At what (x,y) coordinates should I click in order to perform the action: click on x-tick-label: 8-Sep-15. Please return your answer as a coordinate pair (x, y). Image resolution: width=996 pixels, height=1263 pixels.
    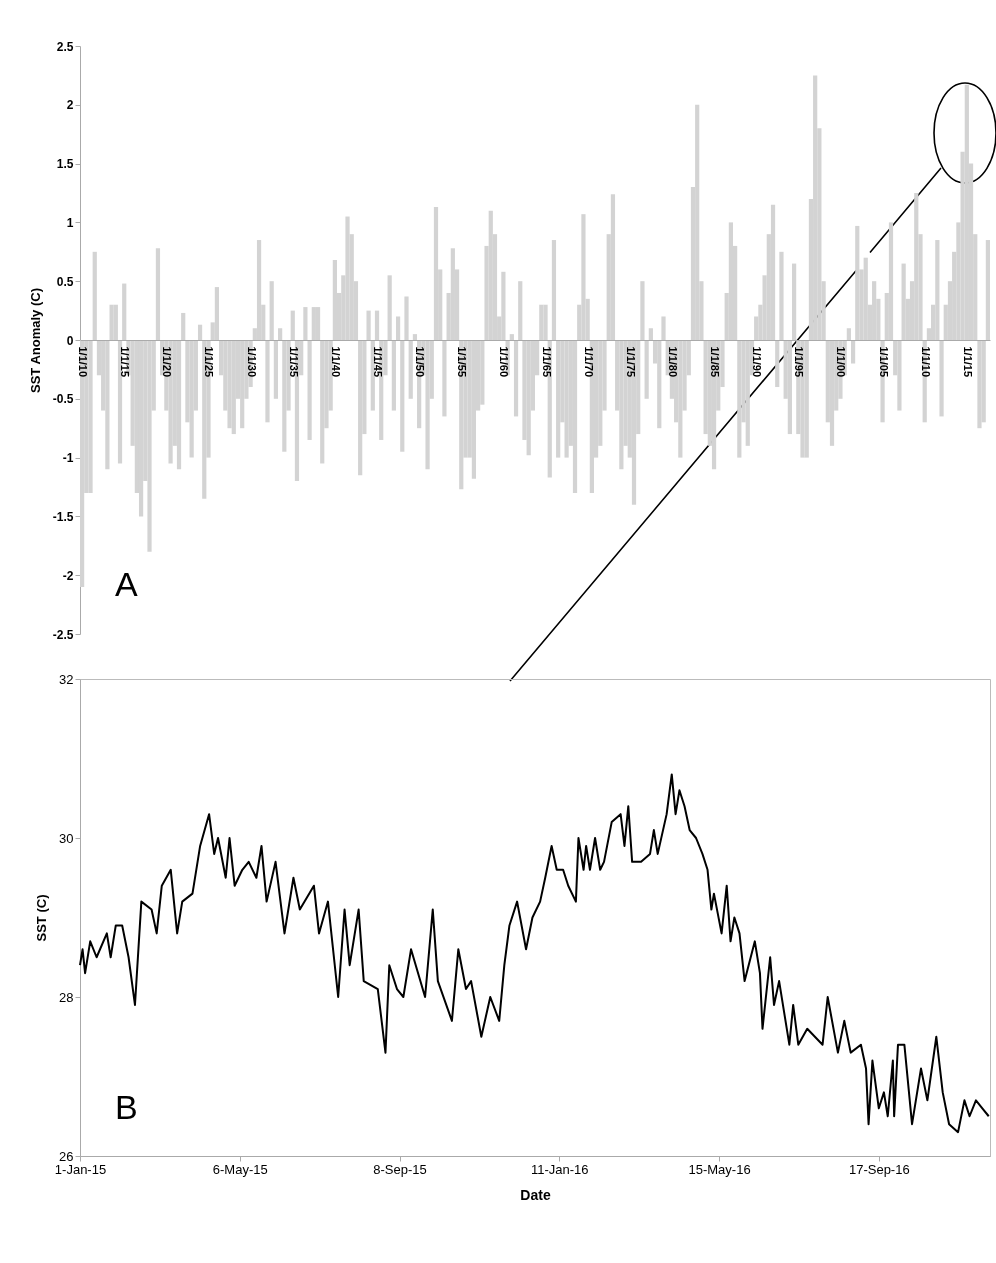
    Looking at the image, I should click on (400, 1169).